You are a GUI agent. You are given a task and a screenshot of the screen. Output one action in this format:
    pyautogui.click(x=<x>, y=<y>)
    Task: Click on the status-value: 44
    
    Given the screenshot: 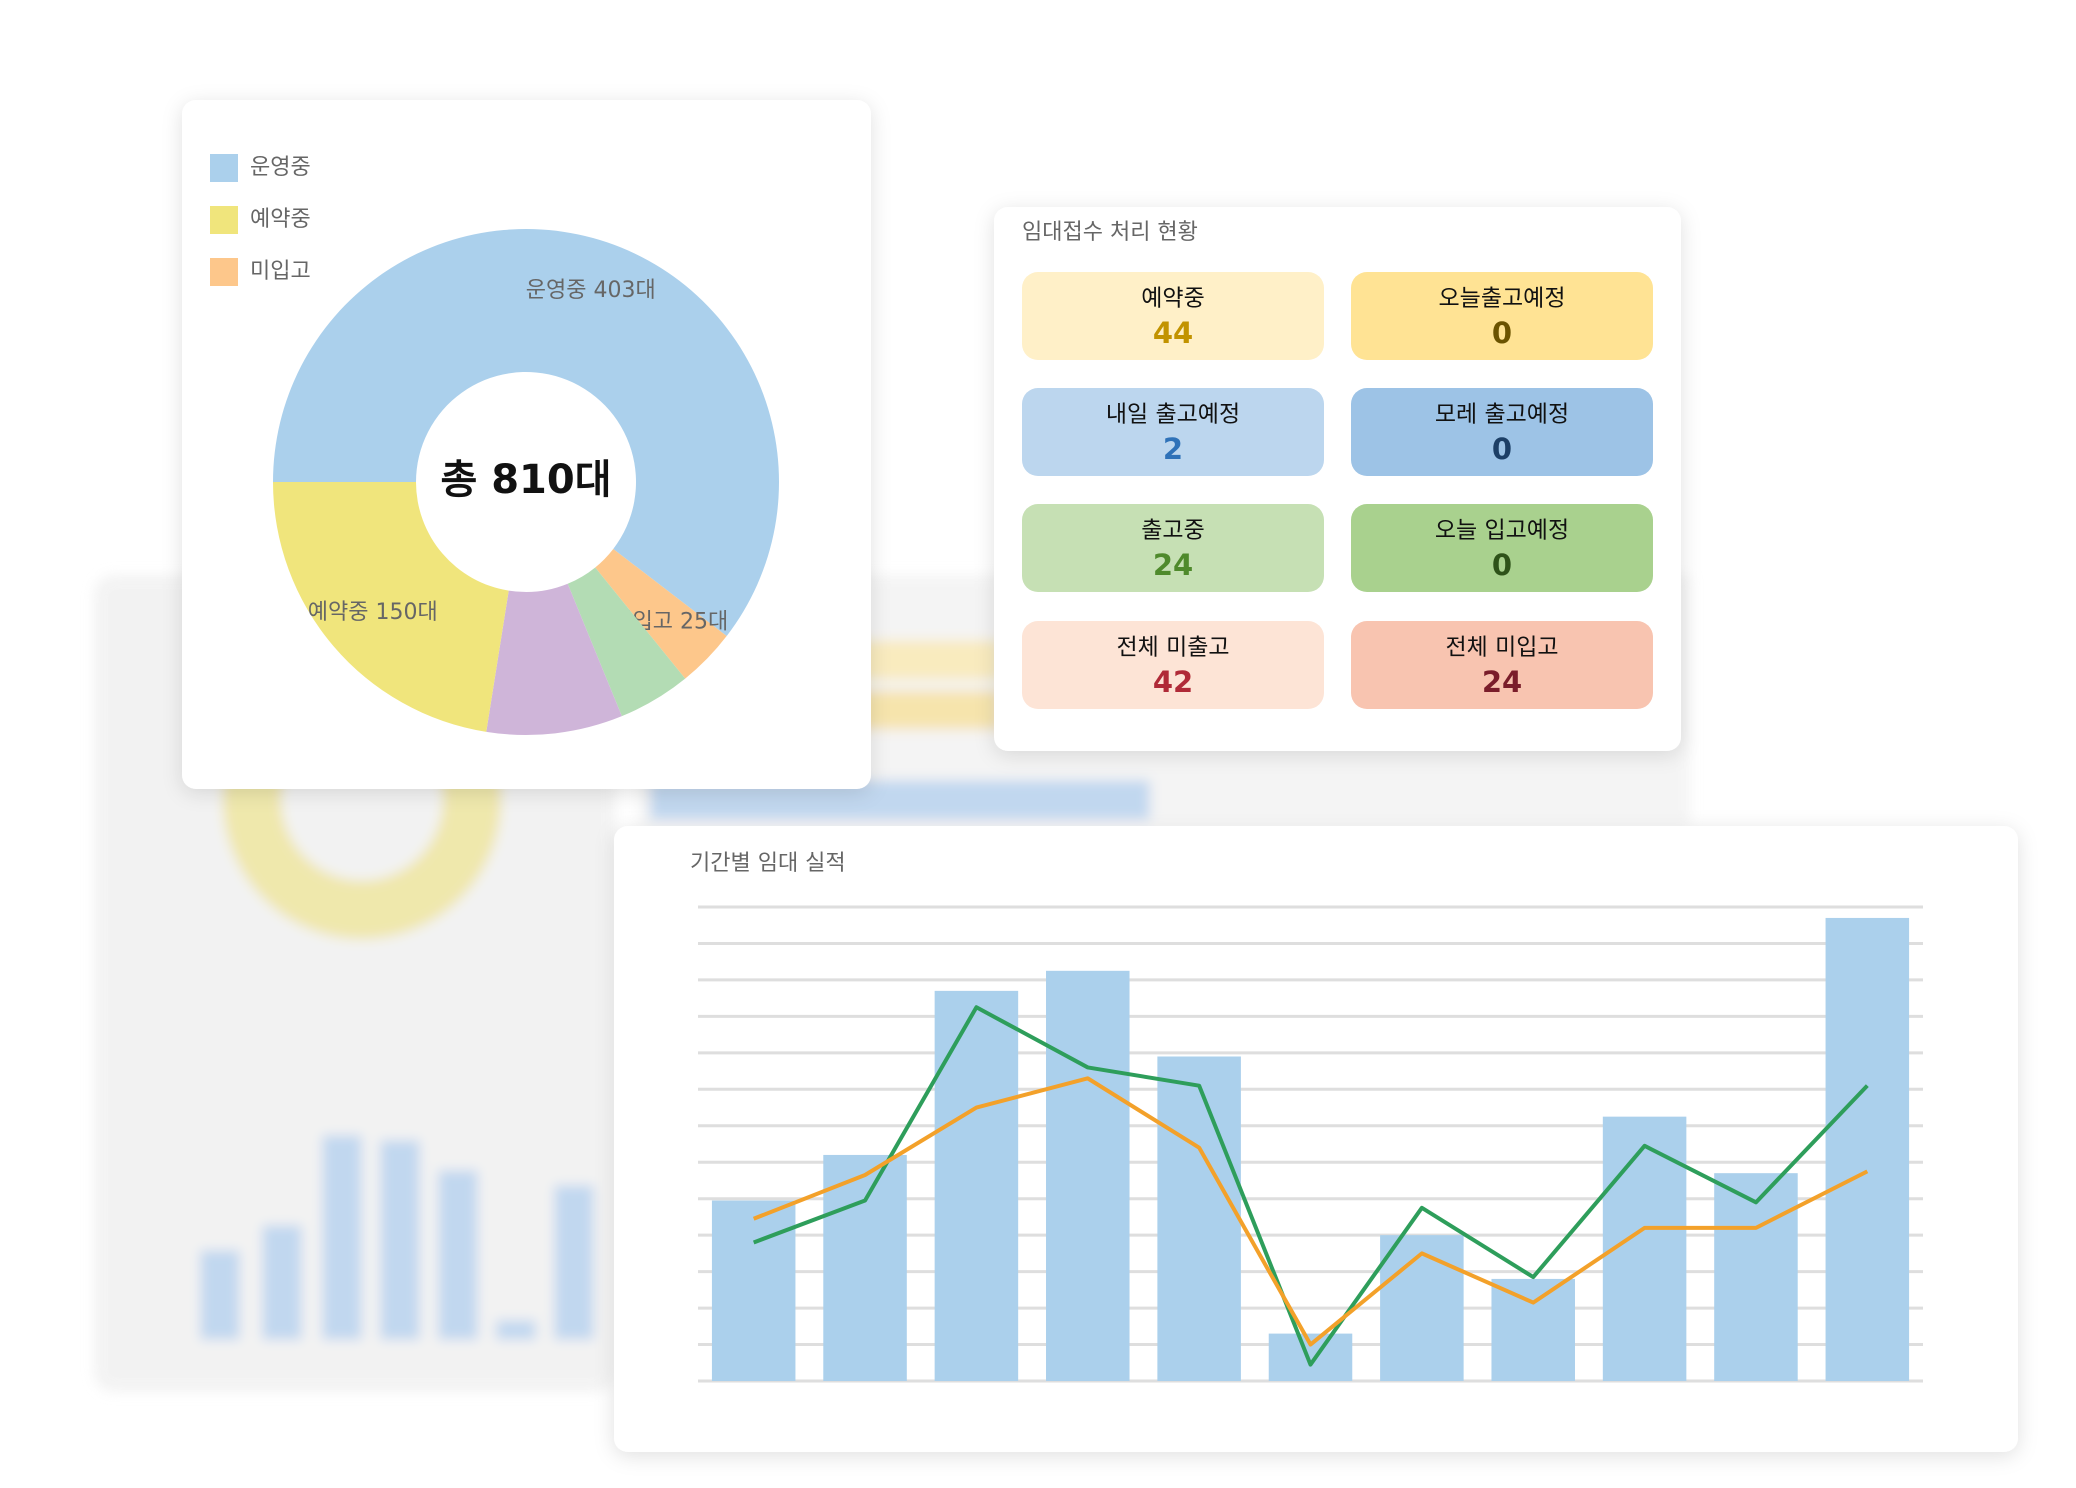 What is the action you would take?
    pyautogui.click(x=1173, y=333)
    